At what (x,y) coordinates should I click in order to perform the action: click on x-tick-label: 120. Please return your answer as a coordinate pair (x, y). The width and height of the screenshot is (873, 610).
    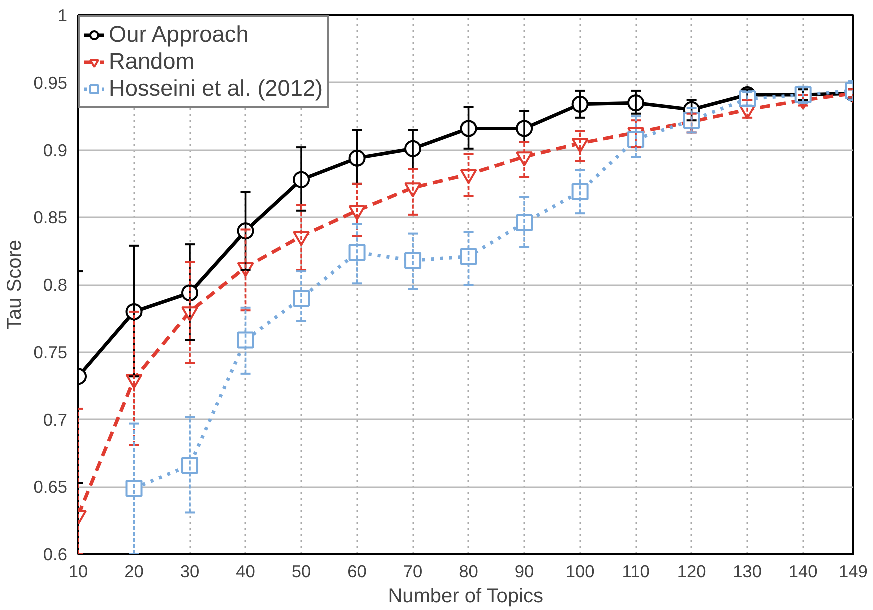
    Looking at the image, I should click on (691, 572).